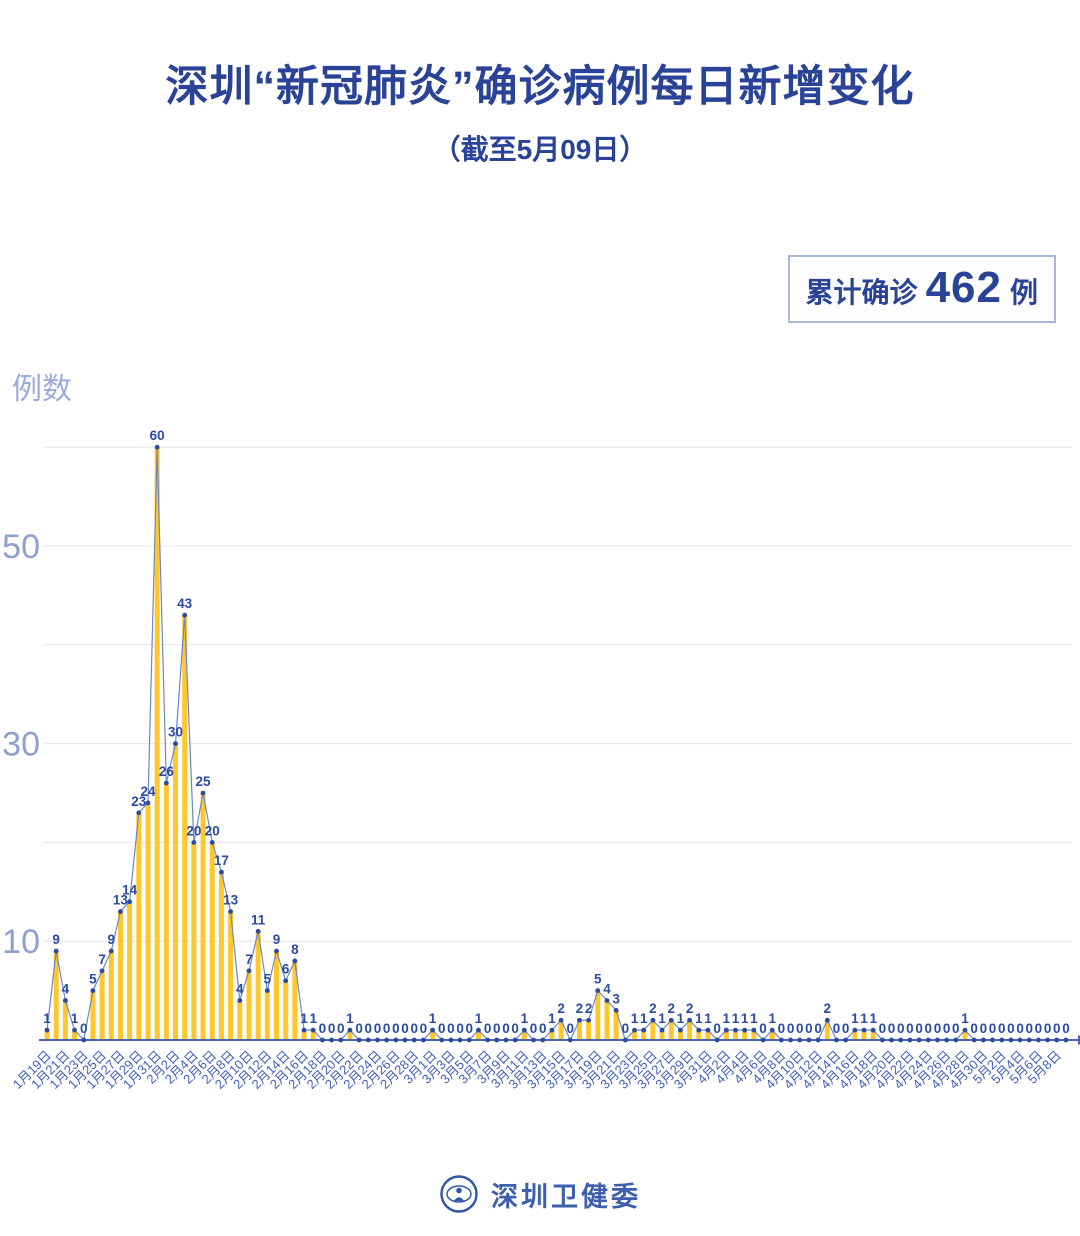  What do you see at coordinates (616, 998) in the screenshot?
I see `value-label: 3` at bounding box center [616, 998].